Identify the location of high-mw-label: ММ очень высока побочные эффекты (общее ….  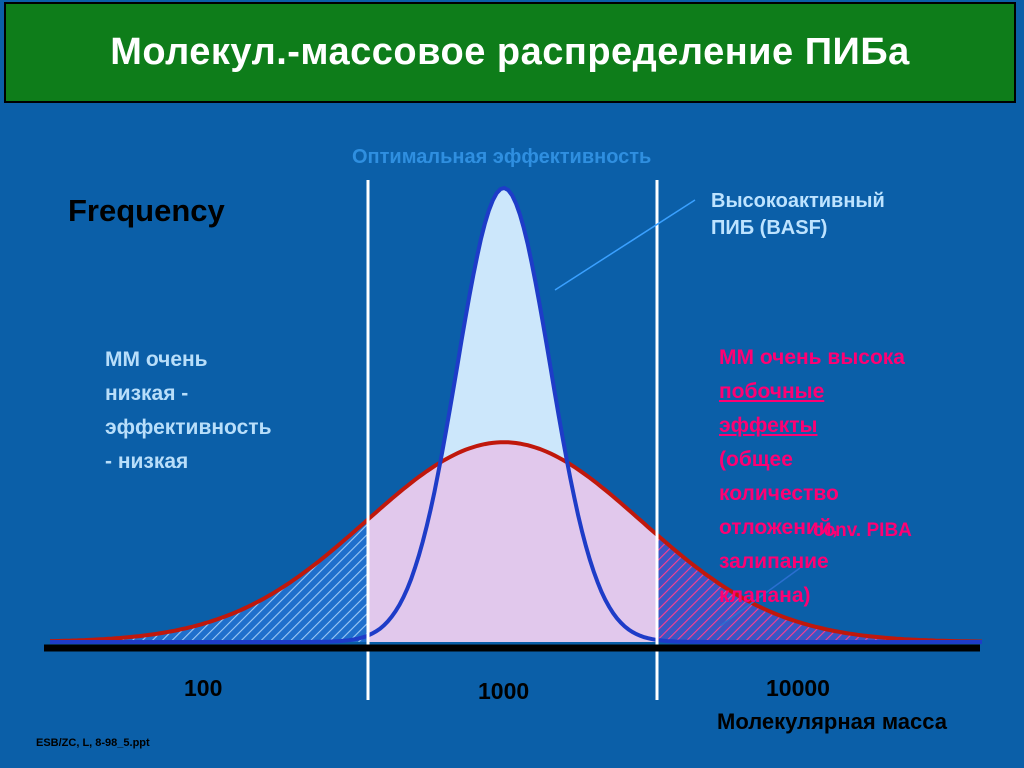
(812, 477).